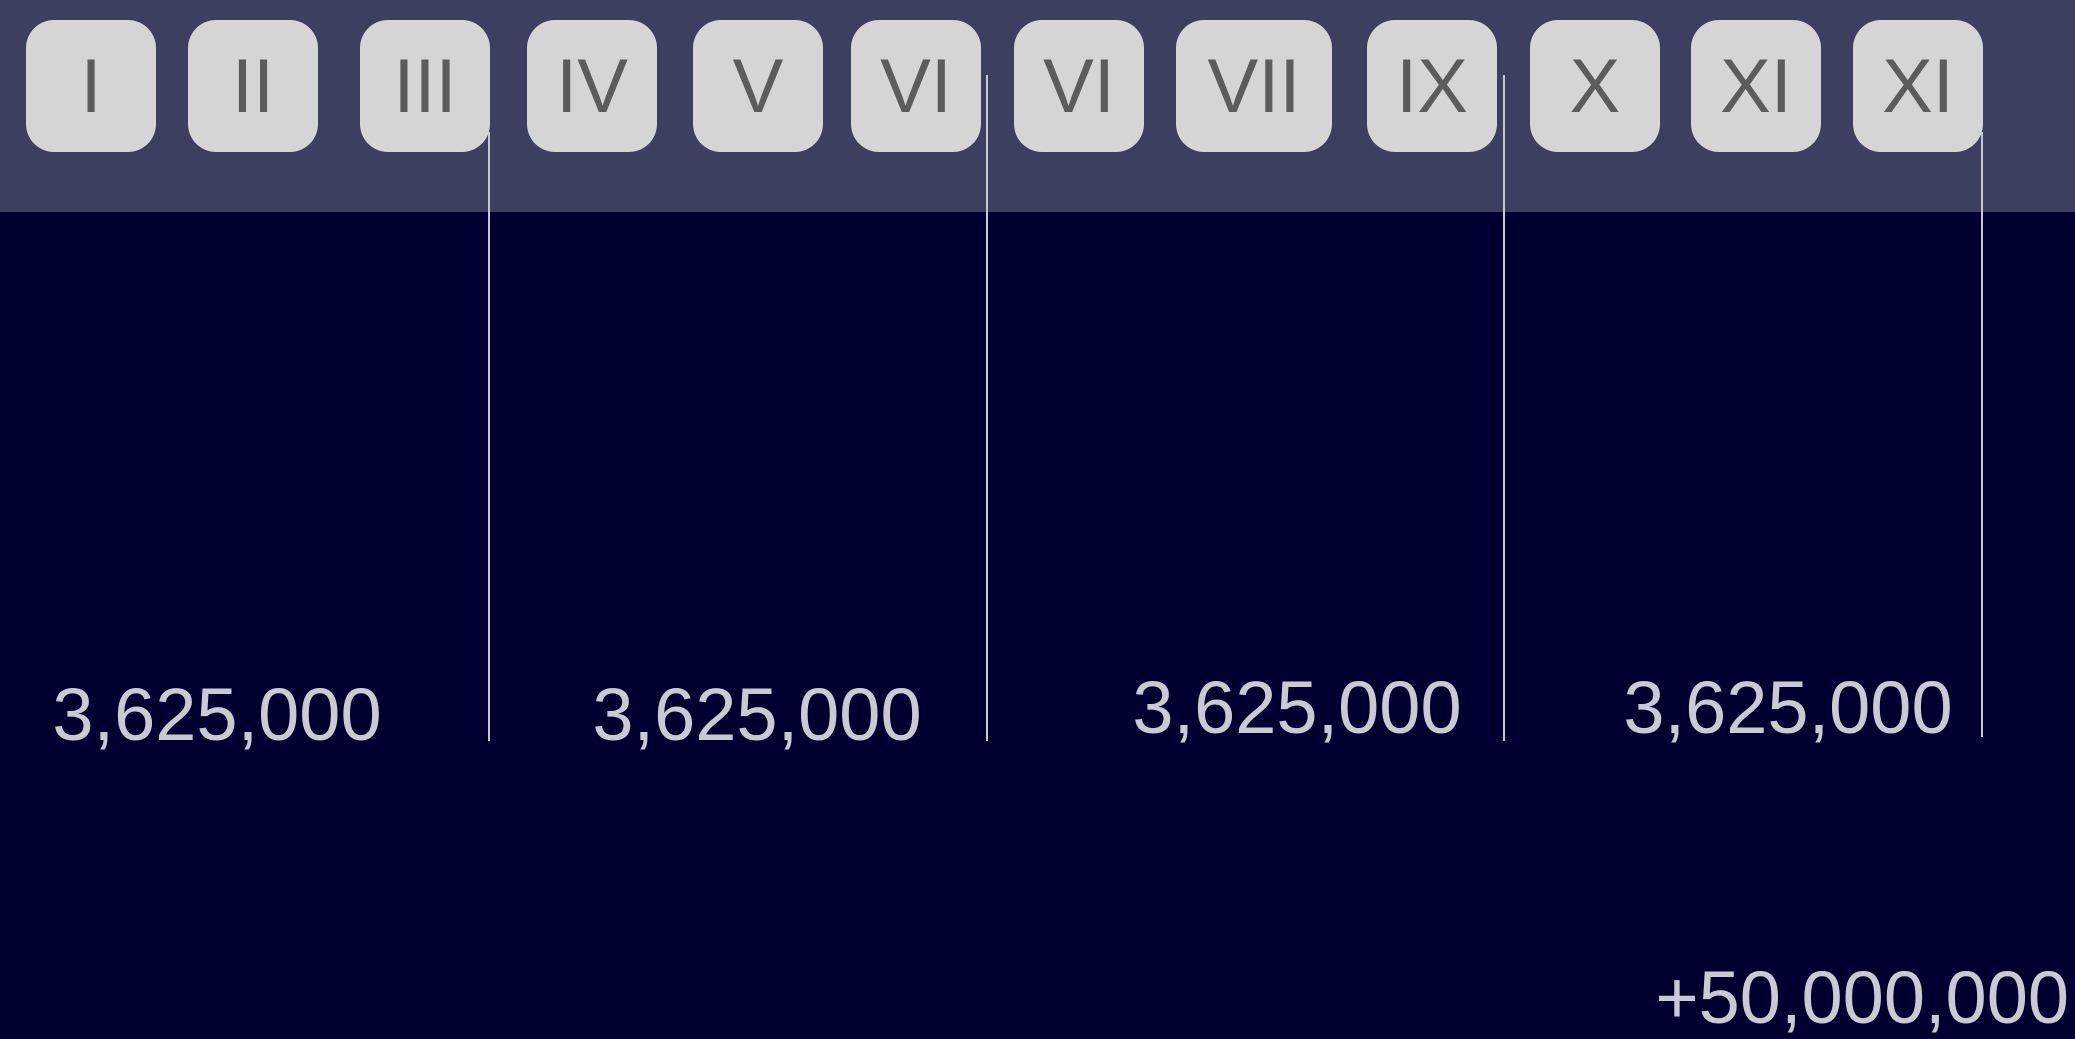 Image resolution: width=2075 pixels, height=1039 pixels. What do you see at coordinates (253, 86) in the screenshot?
I see `numeral-button: II` at bounding box center [253, 86].